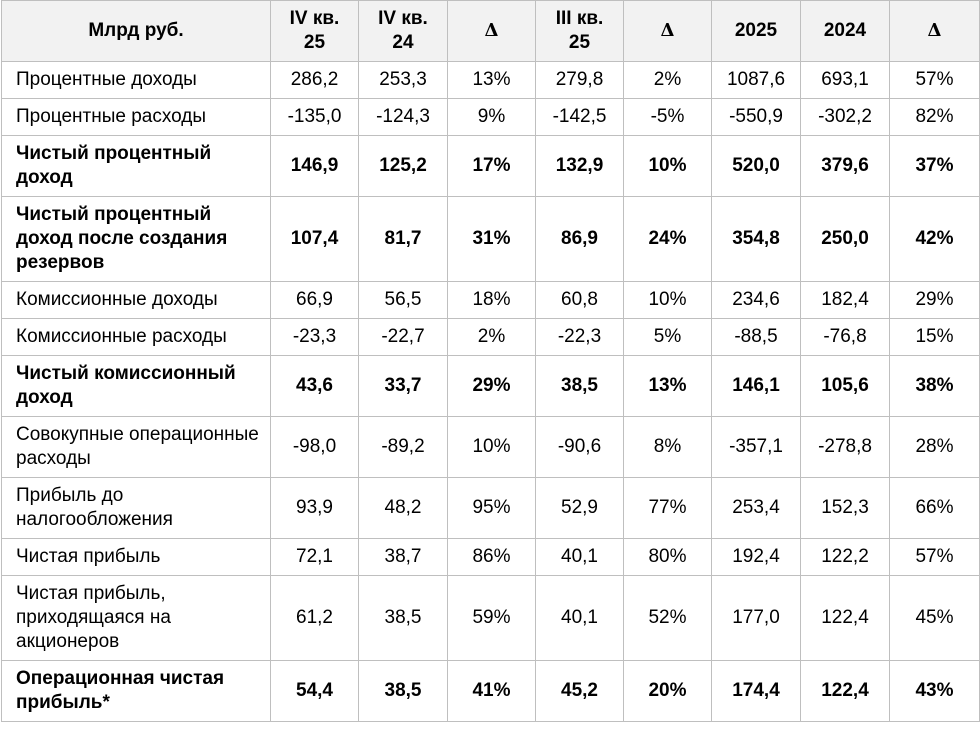 The width and height of the screenshot is (980, 730). Describe the element at coordinates (136, 386) in the screenshot. I see `row-label: Чистый комиссионный доход` at that location.